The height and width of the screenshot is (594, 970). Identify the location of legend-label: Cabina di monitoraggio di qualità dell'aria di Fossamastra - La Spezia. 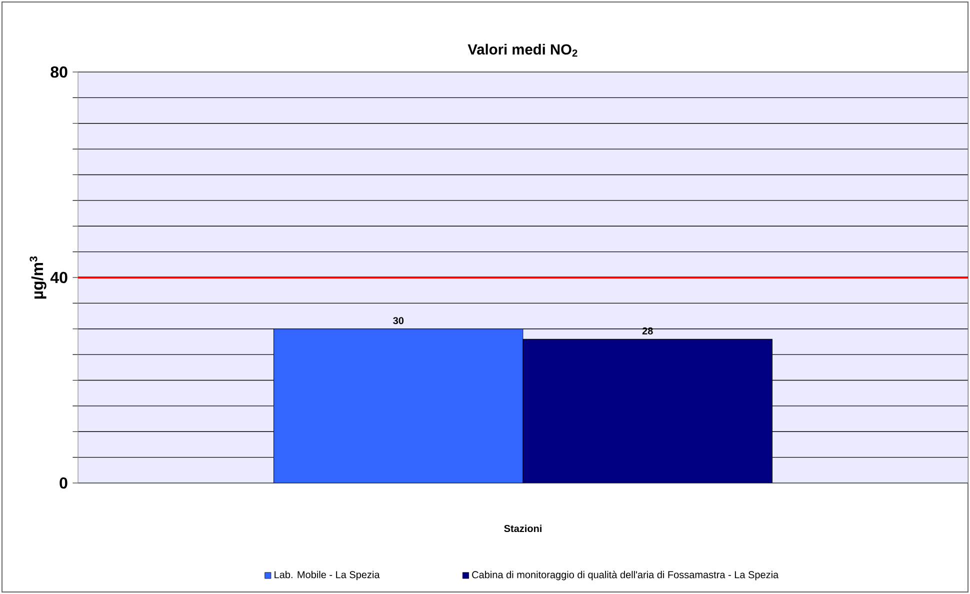
(625, 575).